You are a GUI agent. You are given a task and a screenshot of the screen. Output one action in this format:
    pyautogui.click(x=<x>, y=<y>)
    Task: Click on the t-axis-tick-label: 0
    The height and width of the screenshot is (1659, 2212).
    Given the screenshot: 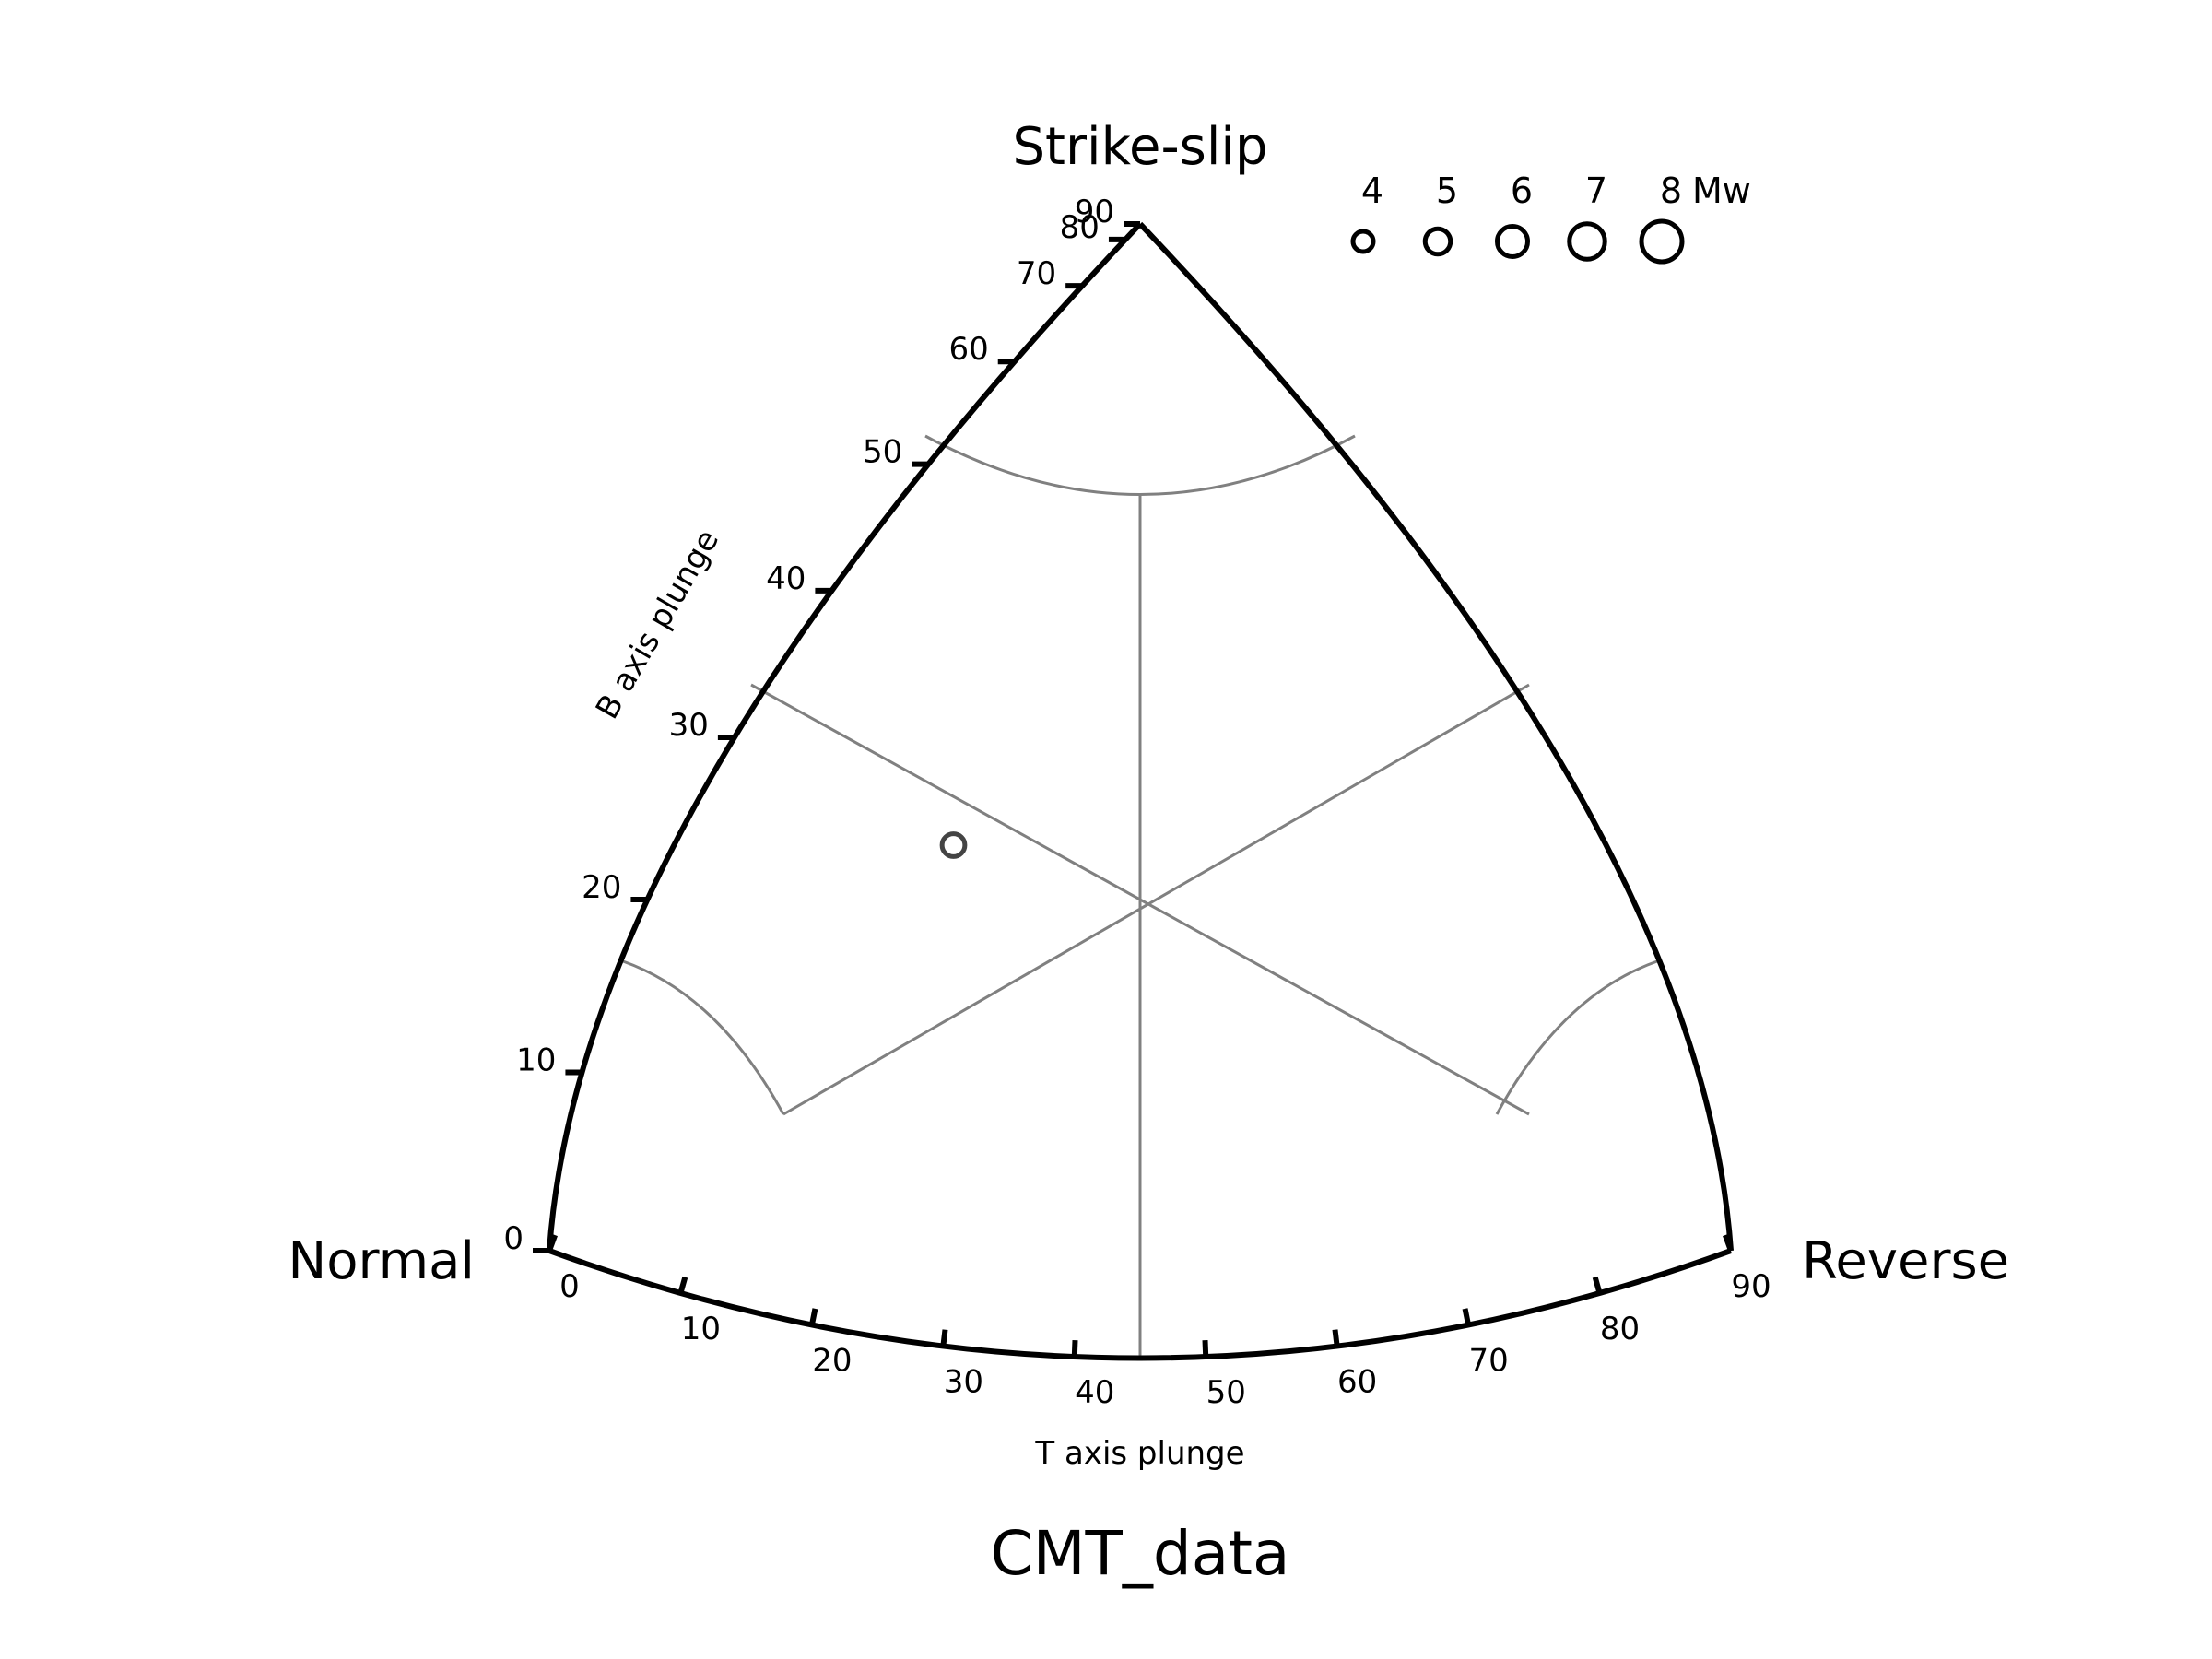 What is the action you would take?
    pyautogui.click(x=569, y=1286)
    